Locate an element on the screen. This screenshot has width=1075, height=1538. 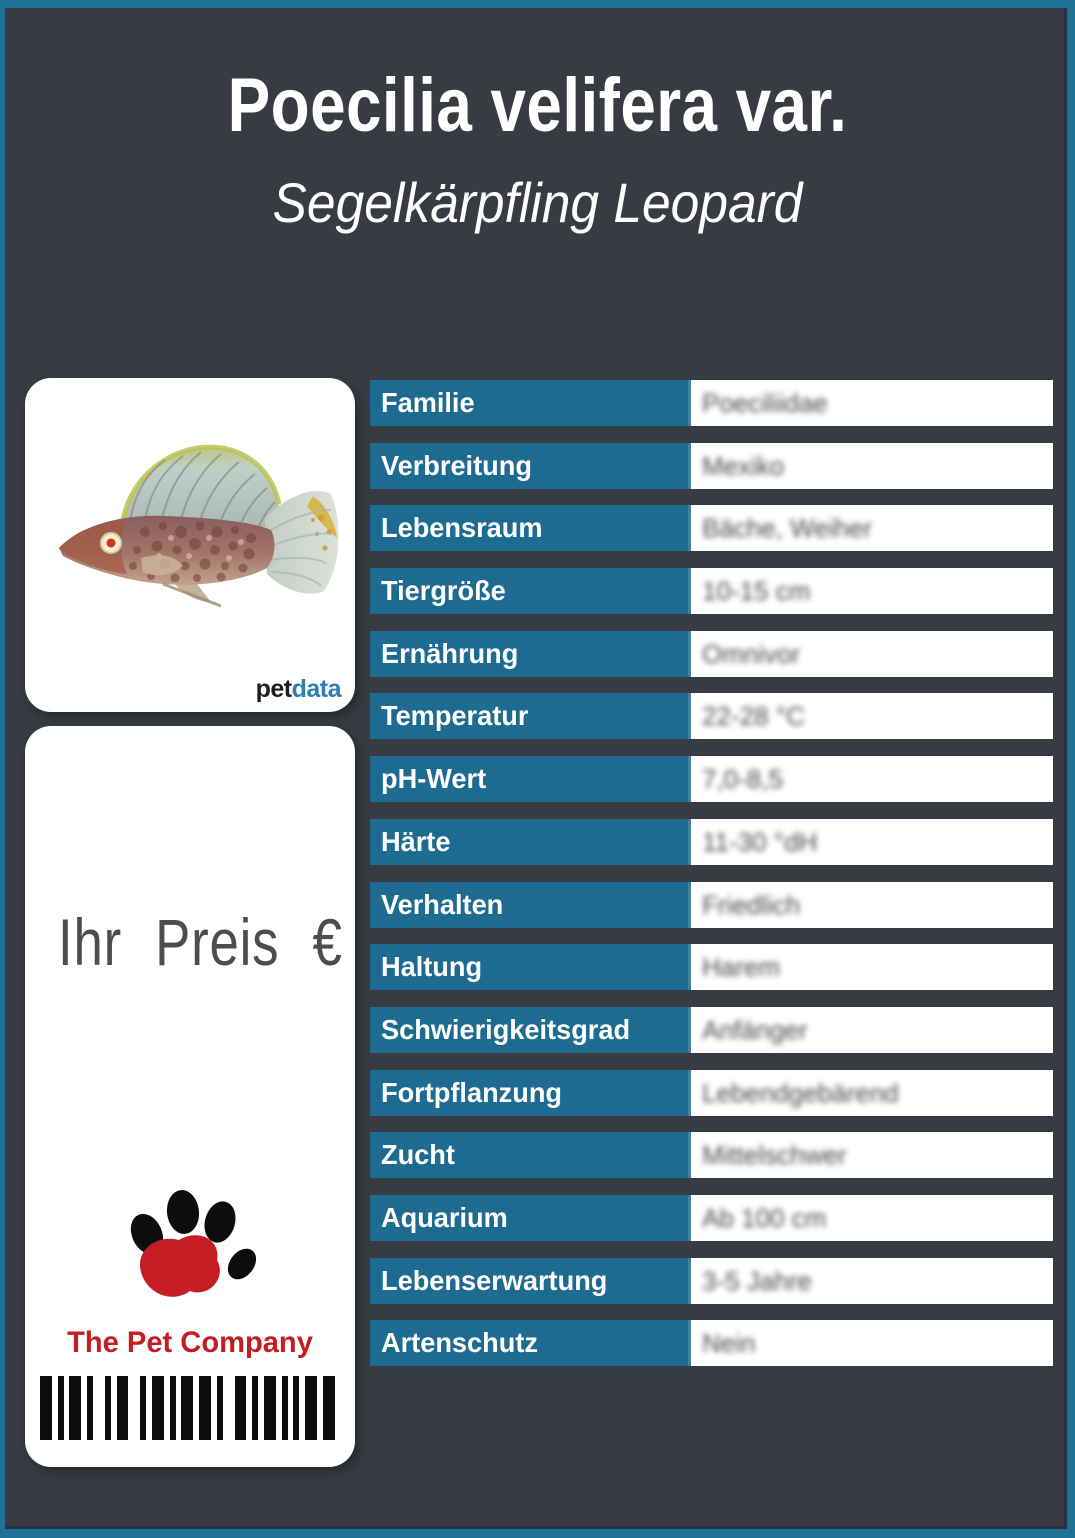
row-label: Lebensraum is located at coordinates (529, 528).